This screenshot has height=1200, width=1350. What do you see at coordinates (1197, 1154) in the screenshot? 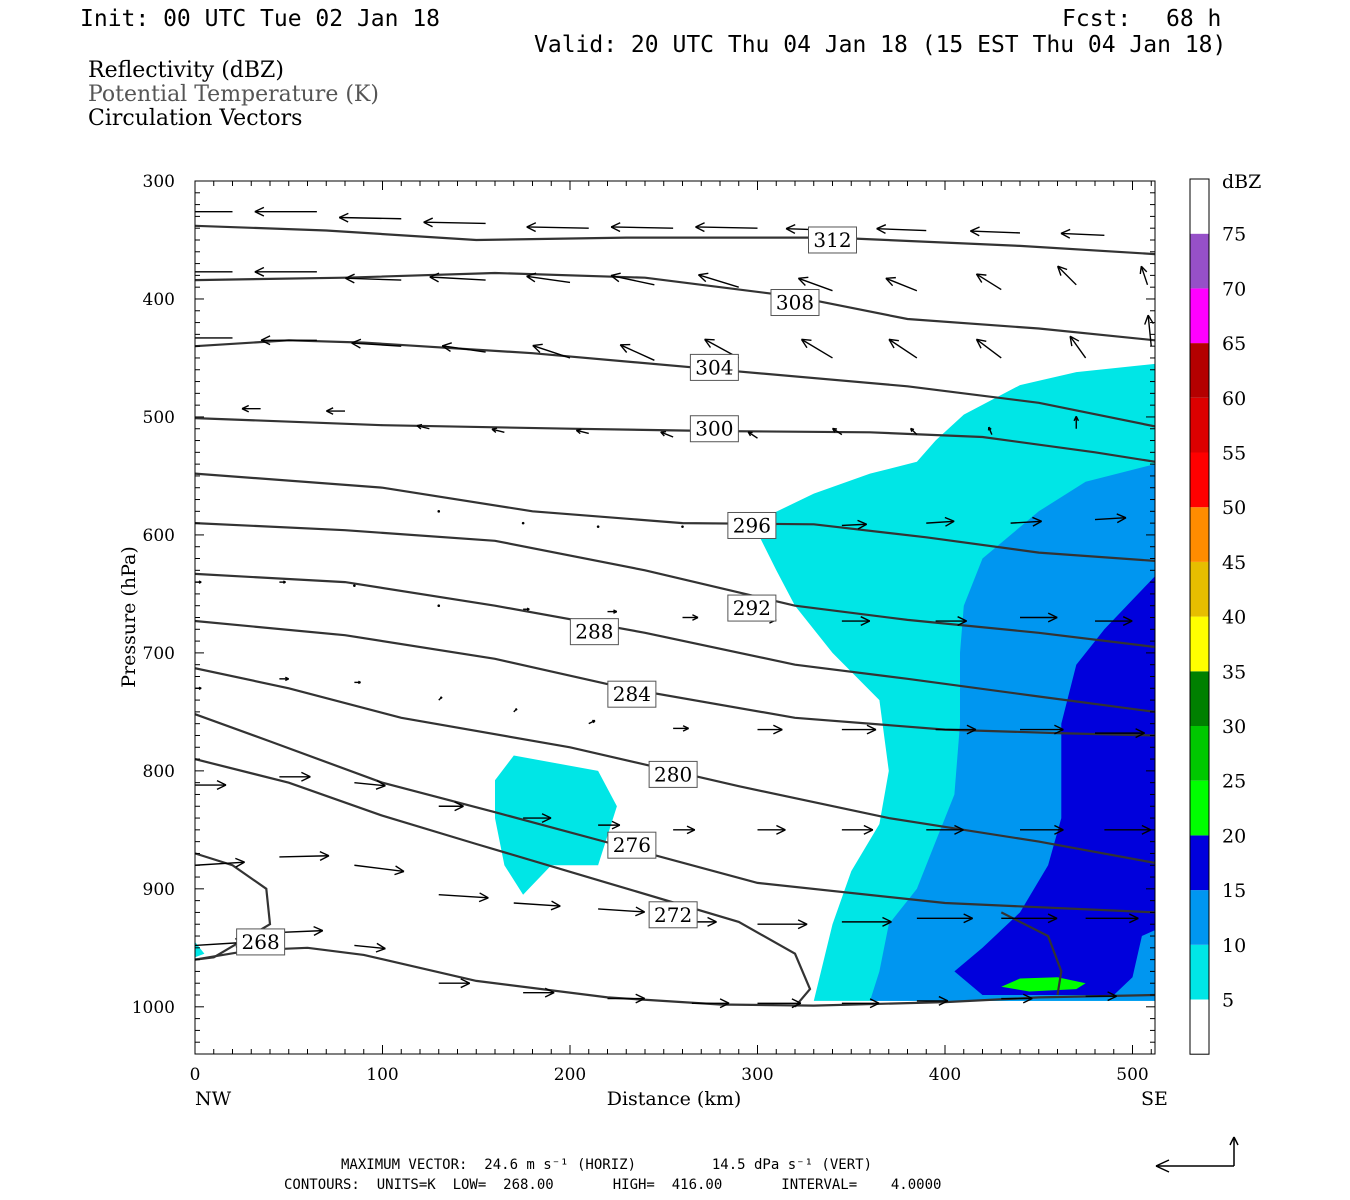
I see `reference-vector-icon` at bounding box center [1197, 1154].